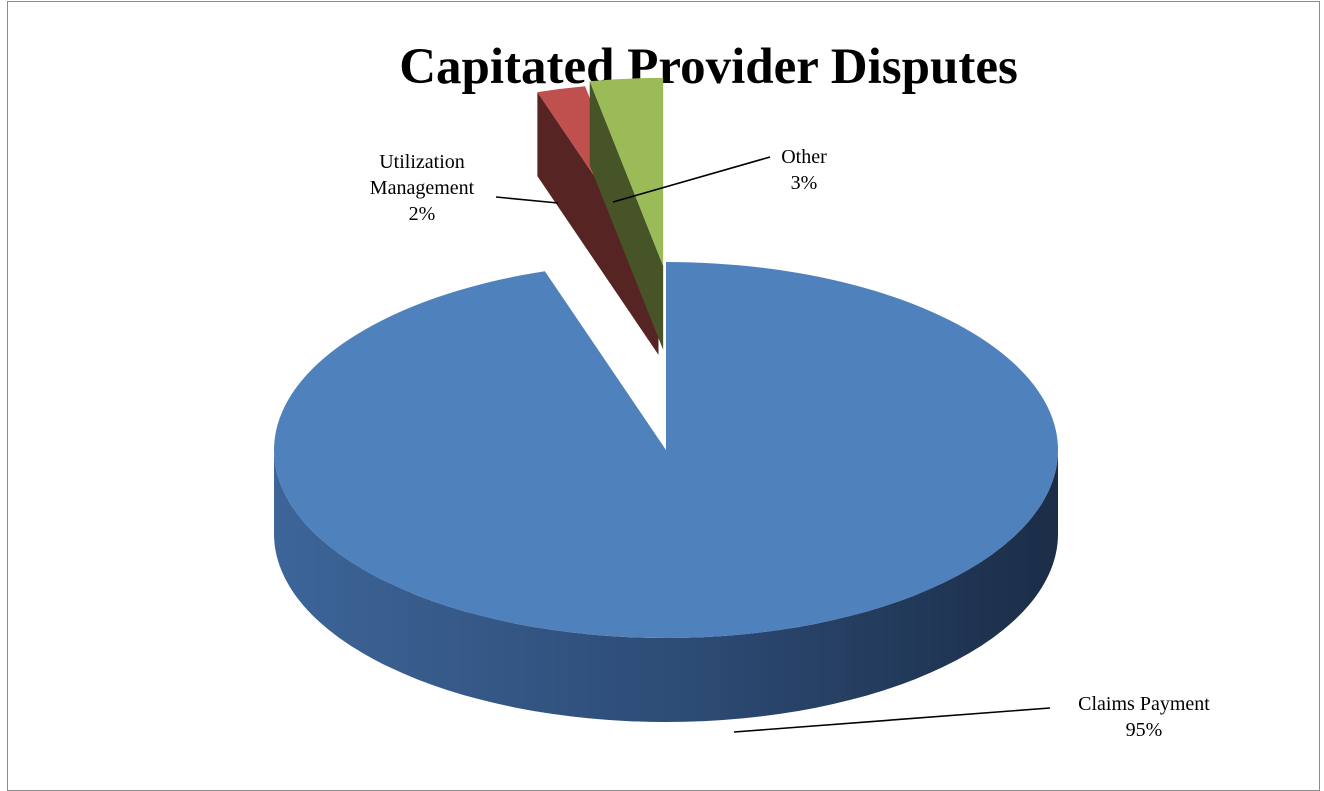 The image size is (1324, 791). I want to click on slice-side-utilization-management, so click(598, 223).